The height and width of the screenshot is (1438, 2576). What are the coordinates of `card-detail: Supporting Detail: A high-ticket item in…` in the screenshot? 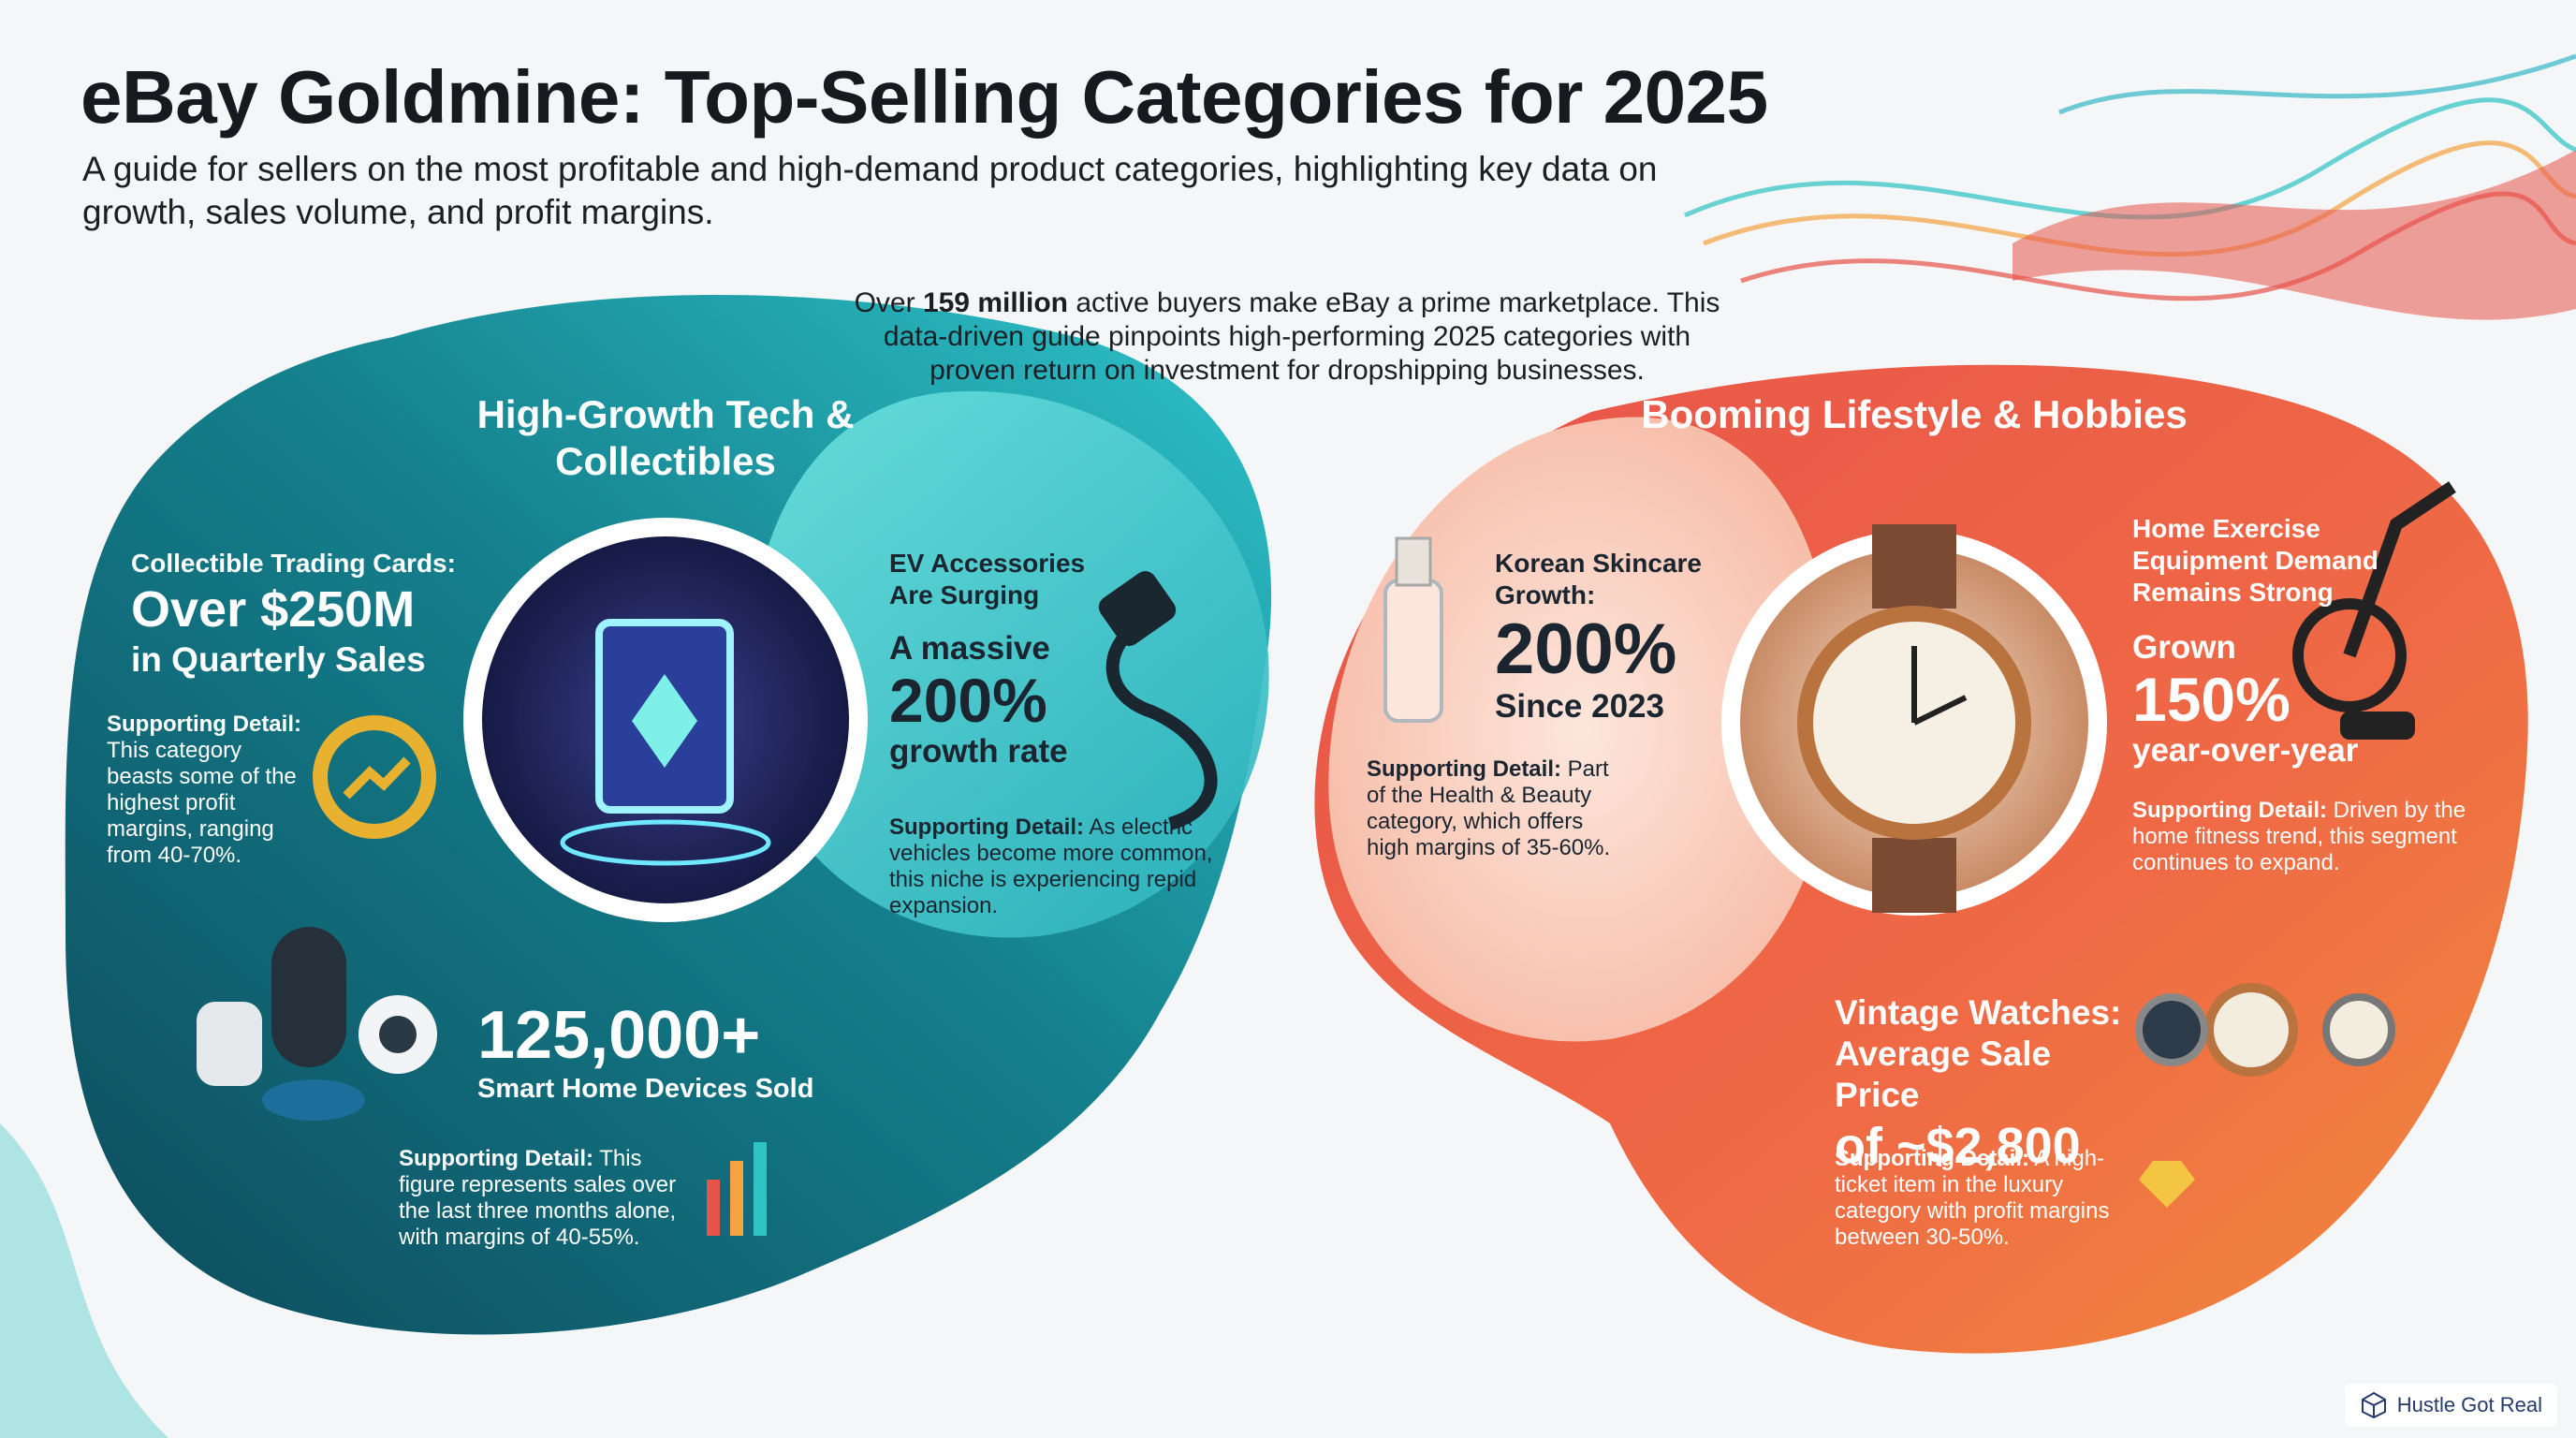 It's located at (1982, 1198).